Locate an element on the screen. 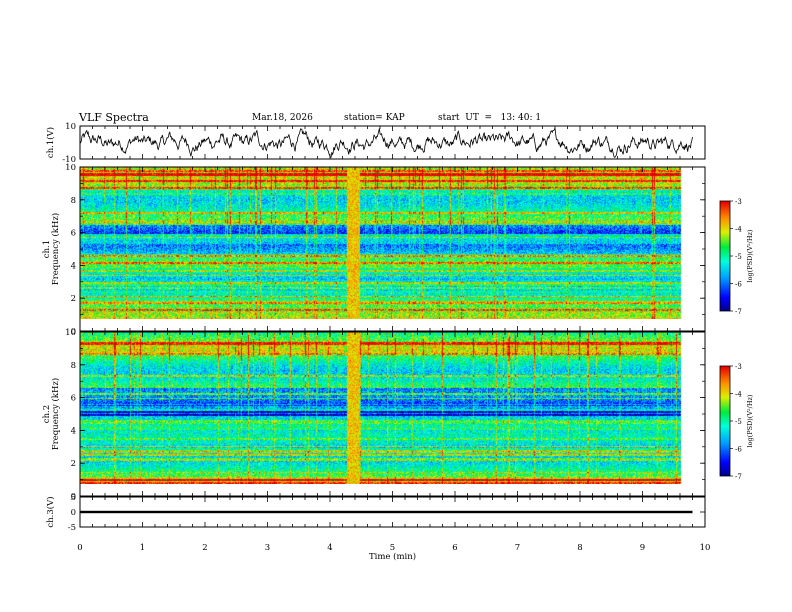 This screenshot has width=792, height=612. y-tick-label: 5 is located at coordinates (73, 498).